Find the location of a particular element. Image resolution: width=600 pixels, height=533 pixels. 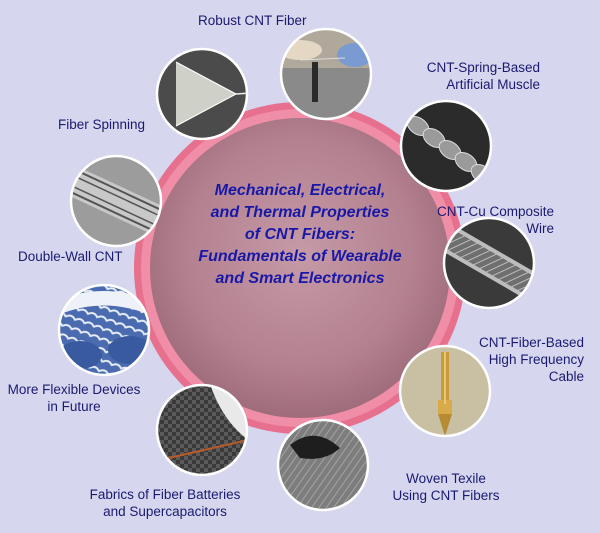

fabrics-photo is located at coordinates (202, 430).